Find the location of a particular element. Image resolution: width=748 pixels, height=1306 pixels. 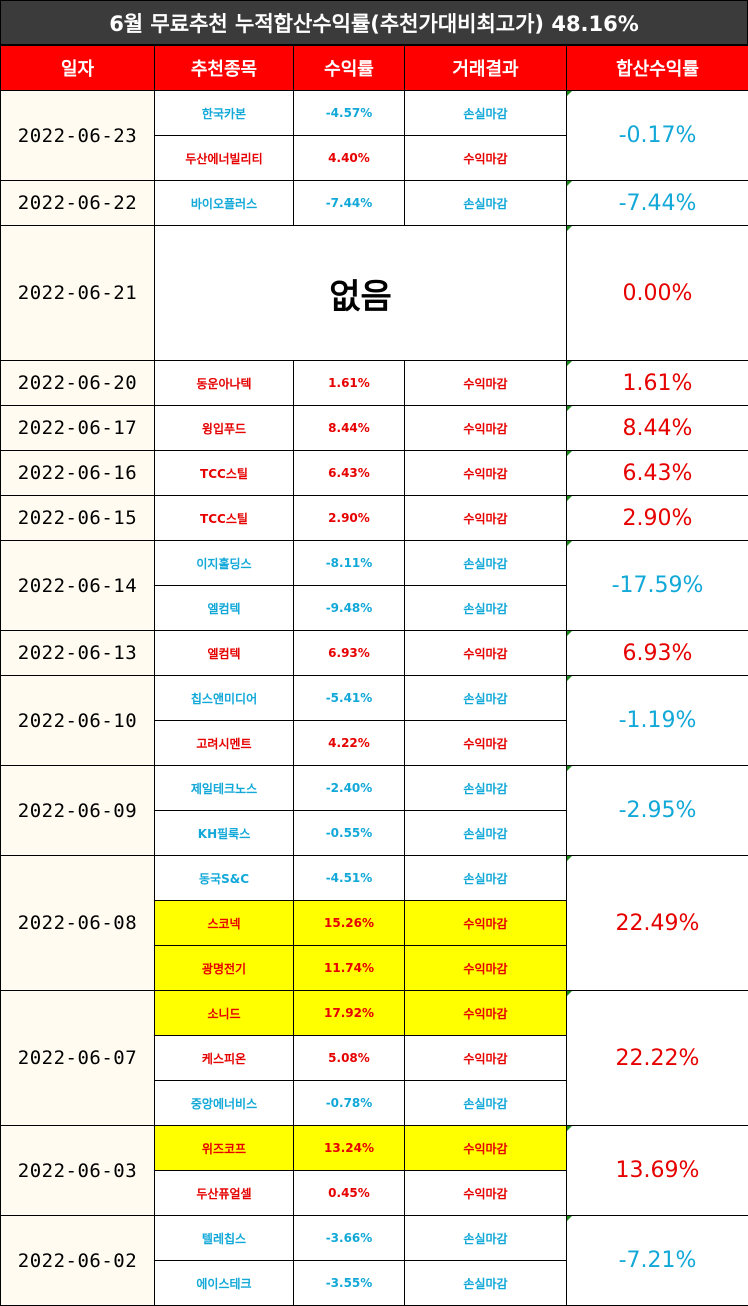

table-row: 두산에너빌리티 4.40% 수익마감 is located at coordinates (374, 158).